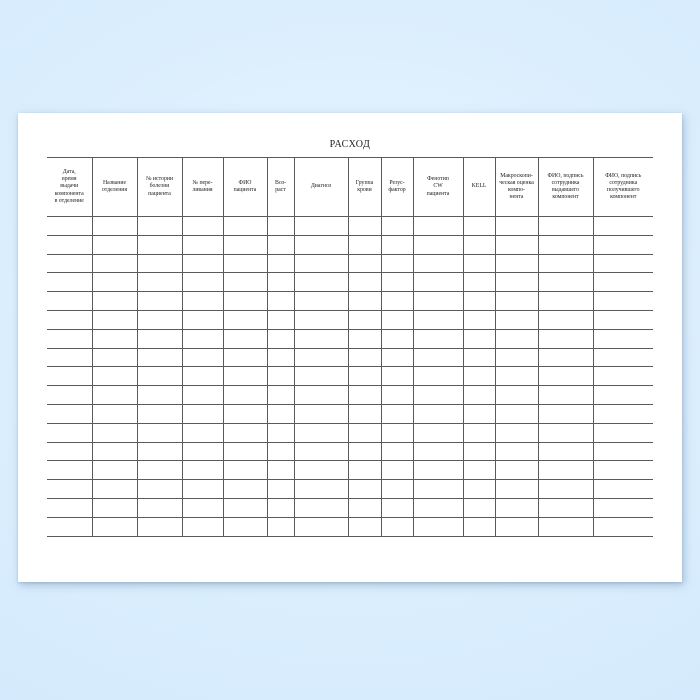  Describe the element at coordinates (159, 187) in the screenshot. I see `col-header-case-history-no: № истории болезни пациента` at that location.